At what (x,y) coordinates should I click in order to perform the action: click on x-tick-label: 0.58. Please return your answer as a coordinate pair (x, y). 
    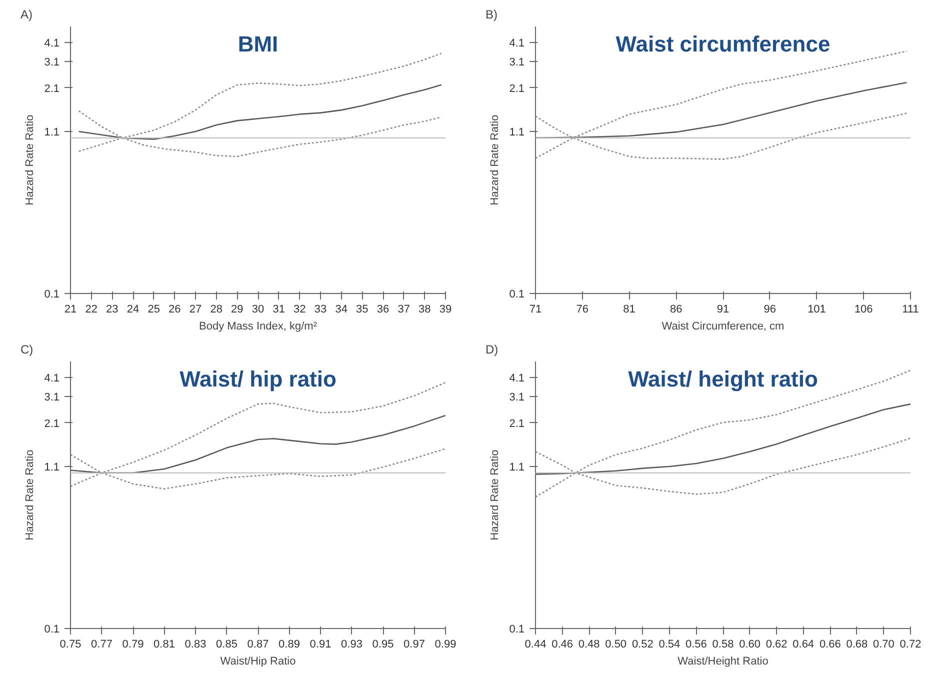
    Looking at the image, I should click on (723, 644).